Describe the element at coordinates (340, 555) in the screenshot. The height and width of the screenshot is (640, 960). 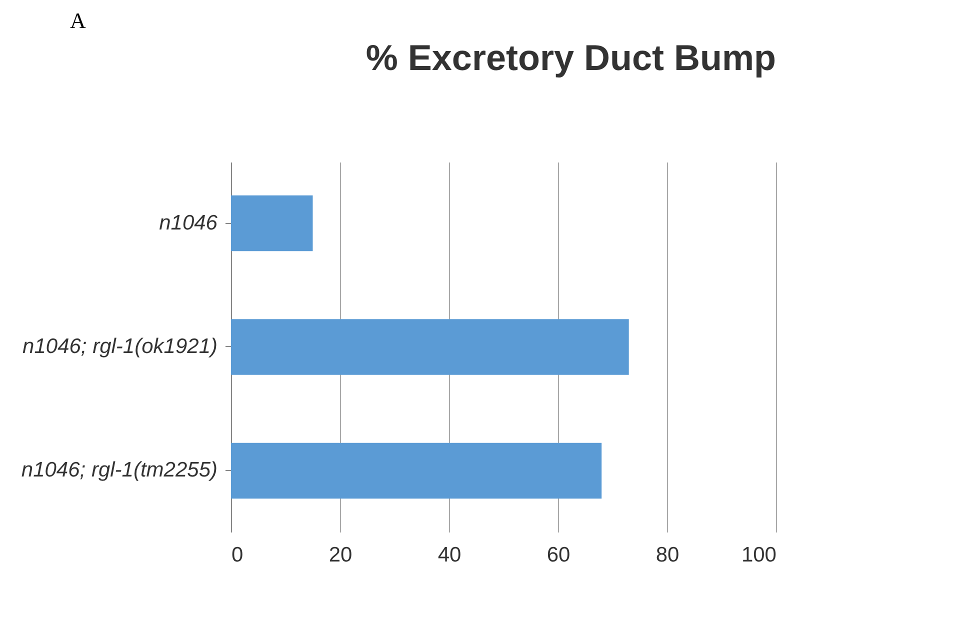
I see `x-tick-label: 20` at that location.